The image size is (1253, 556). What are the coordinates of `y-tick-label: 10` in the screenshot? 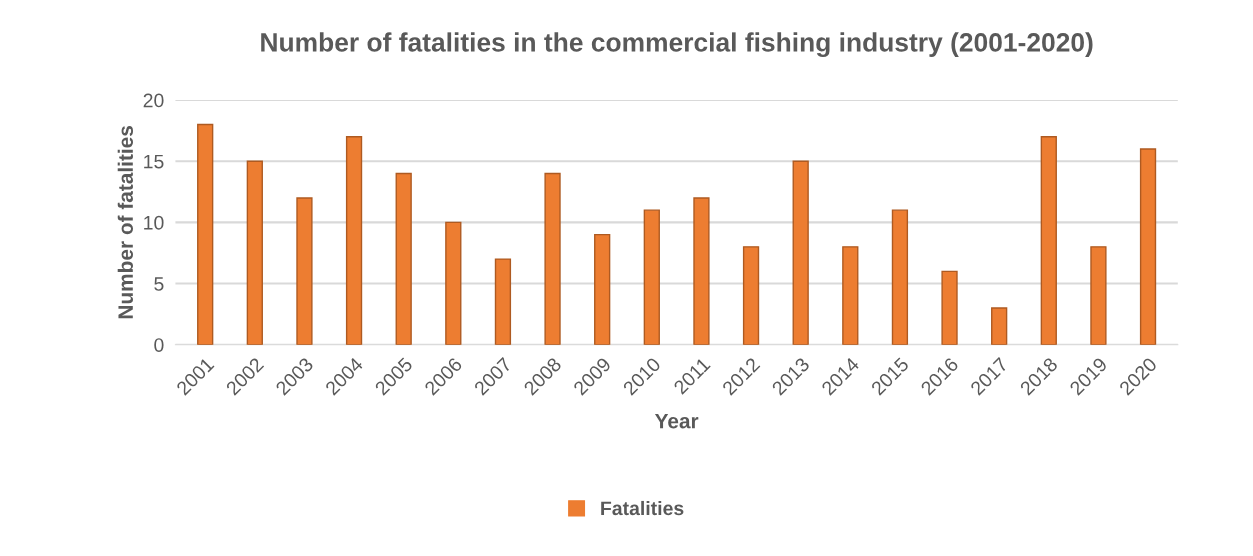 It's located at (154, 222).